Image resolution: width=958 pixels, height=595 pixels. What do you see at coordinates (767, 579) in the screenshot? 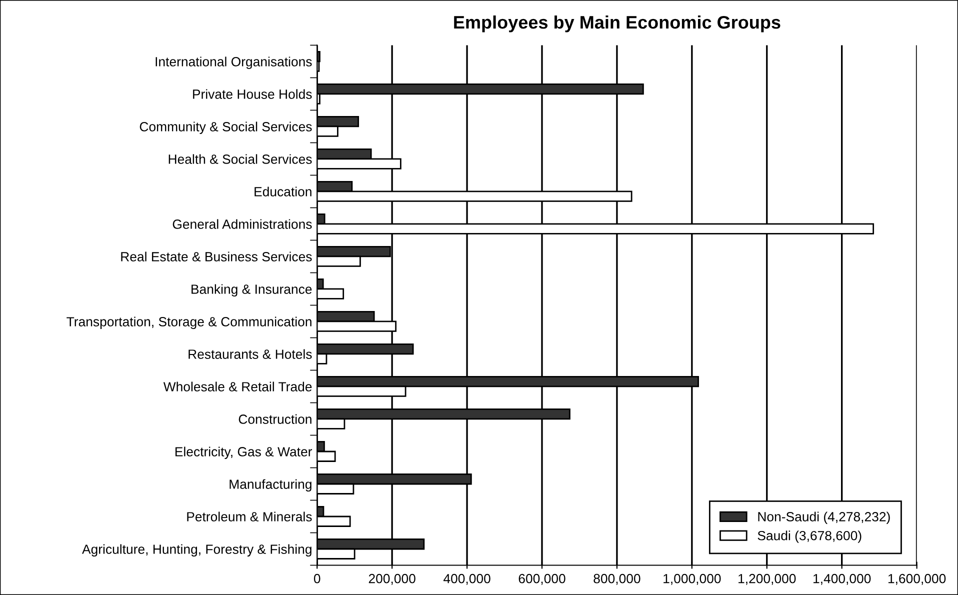
I see `x-tick-label: 1,200,000` at bounding box center [767, 579].